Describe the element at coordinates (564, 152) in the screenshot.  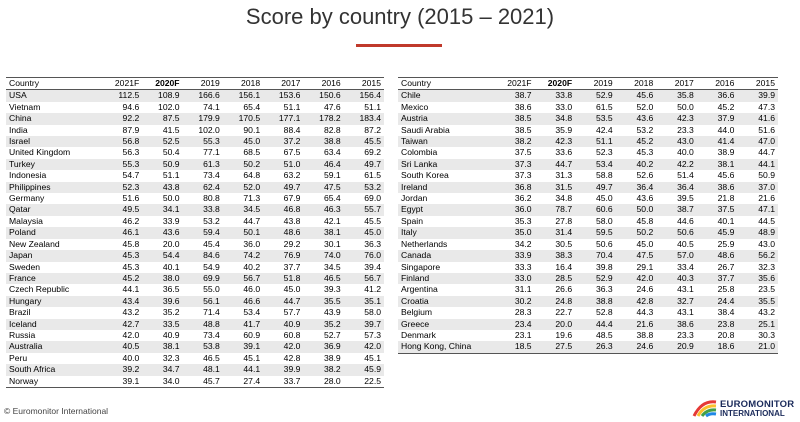
I see `score-cell: 33.6` at that location.